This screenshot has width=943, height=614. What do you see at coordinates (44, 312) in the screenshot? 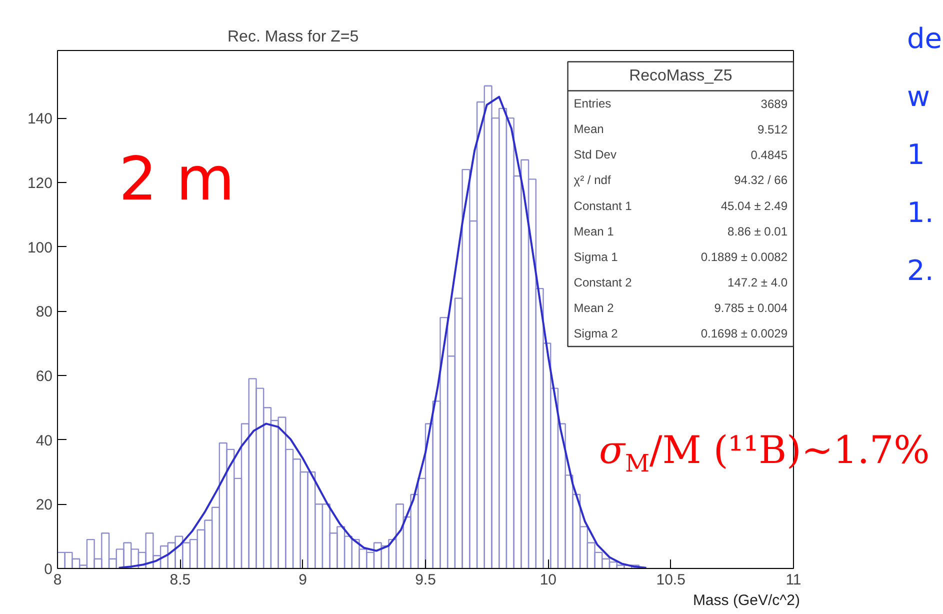
I see `y-tick-label: 80` at bounding box center [44, 312].